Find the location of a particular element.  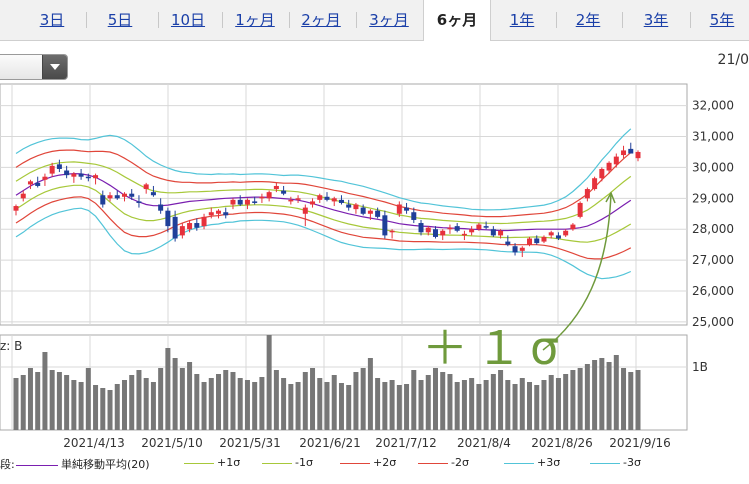

legend-label: +3σ is located at coordinates (549, 462).